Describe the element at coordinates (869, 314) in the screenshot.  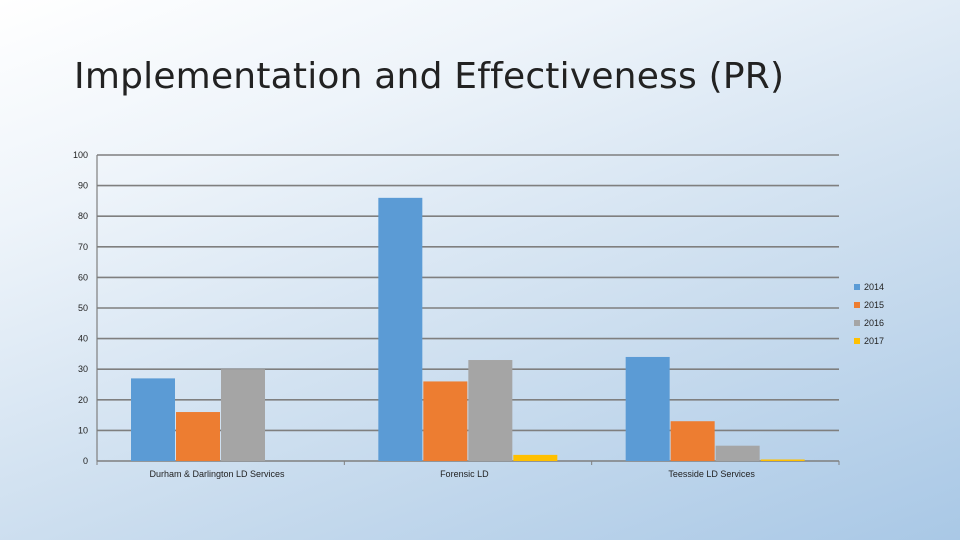
I see `legend: 2014 2015 2016 2017` at that location.